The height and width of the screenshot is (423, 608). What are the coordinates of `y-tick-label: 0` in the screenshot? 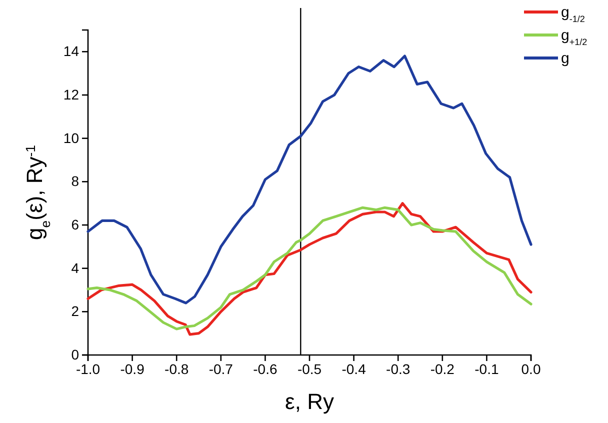 It's located at (75, 354).